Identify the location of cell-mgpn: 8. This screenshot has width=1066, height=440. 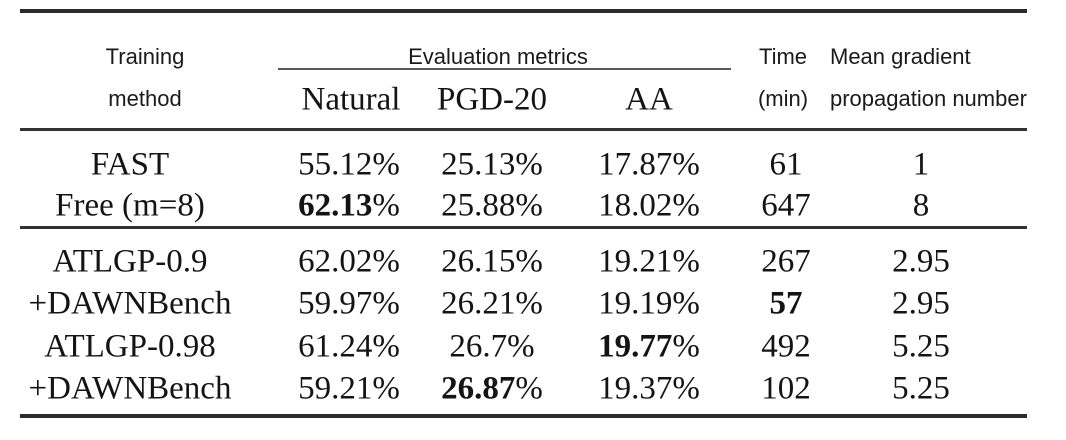
(921, 205).